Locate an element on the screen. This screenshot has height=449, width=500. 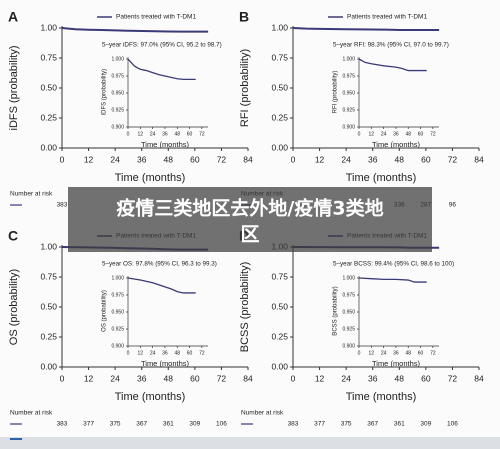
legend-label: Patients treated with T-DM1 is located at coordinates (156, 17).